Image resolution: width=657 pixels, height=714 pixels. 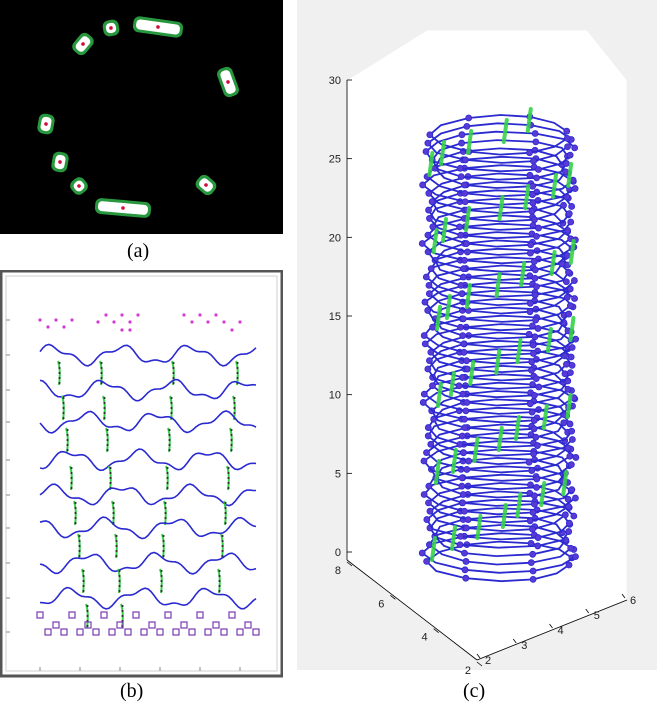 I want to click on segment-center-dot, so click(x=158, y=27).